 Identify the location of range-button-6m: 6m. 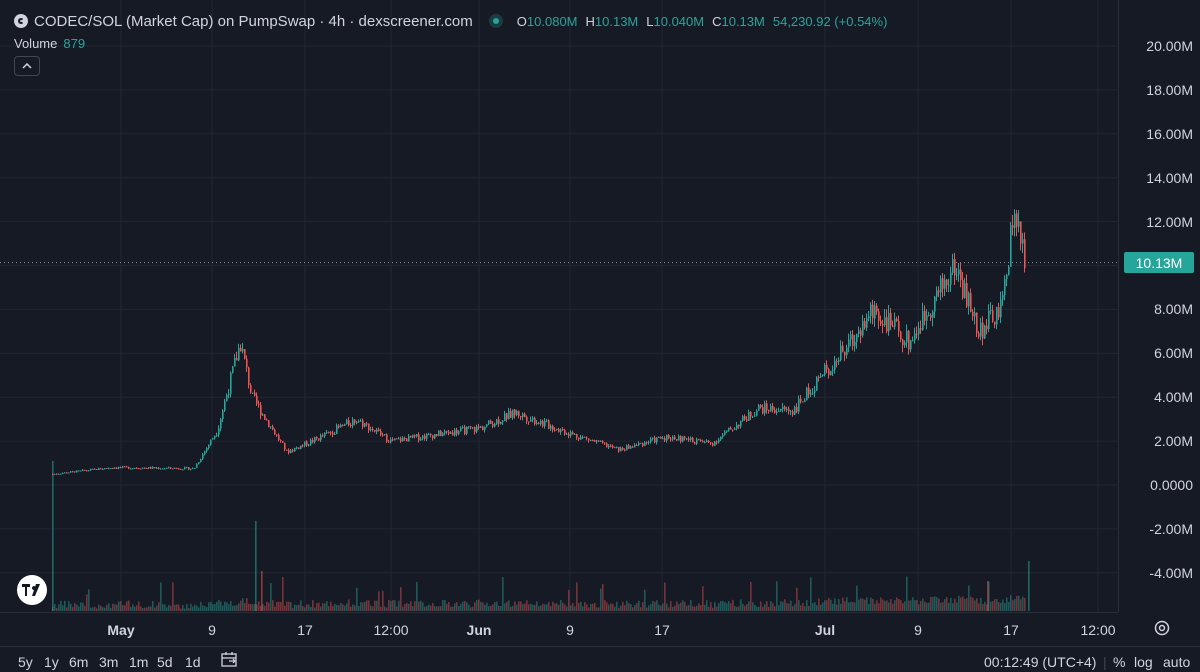
(79, 662).